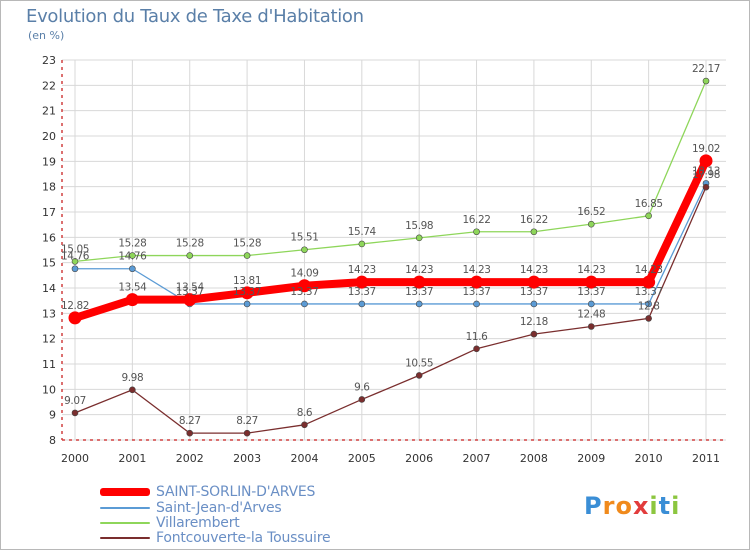 Image resolution: width=750 pixels, height=550 pixels. Describe the element at coordinates (190, 458) in the screenshot. I see `x-tick-label: 2002` at that location.